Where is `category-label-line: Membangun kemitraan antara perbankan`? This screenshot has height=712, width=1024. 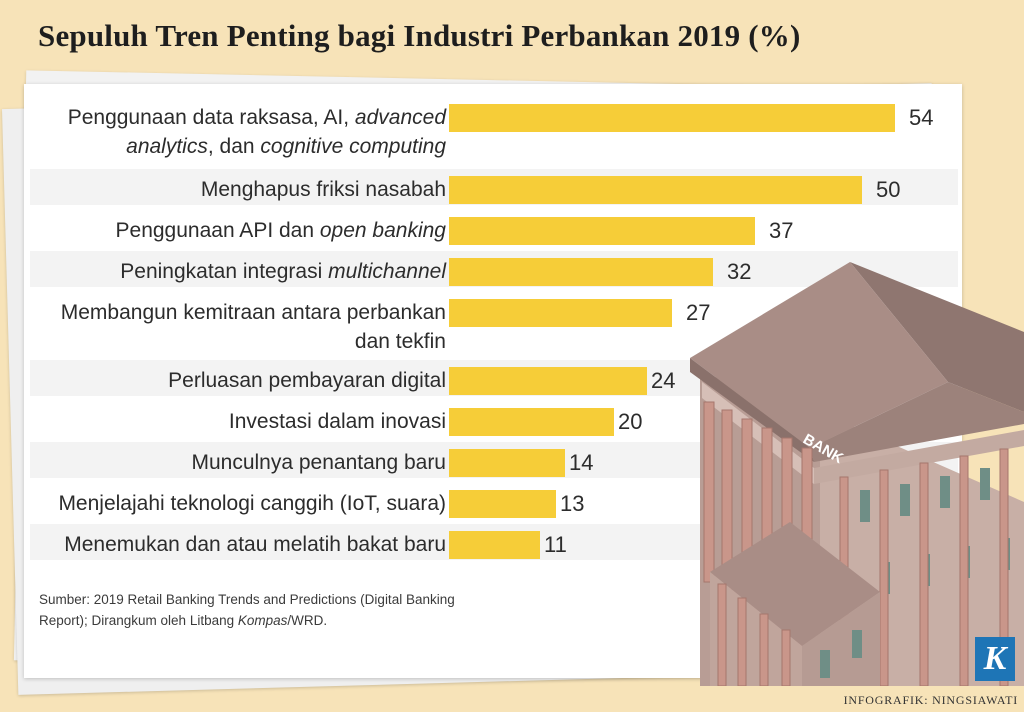
category-label-line: Membangun kemitraan antara perbankan is located at coordinates (253, 312).